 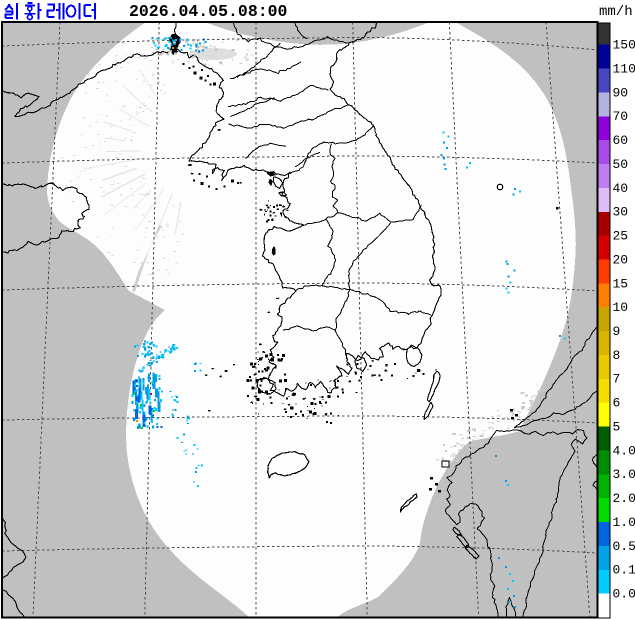 I want to click on svg-text: 1.0, so click(x=624, y=522).